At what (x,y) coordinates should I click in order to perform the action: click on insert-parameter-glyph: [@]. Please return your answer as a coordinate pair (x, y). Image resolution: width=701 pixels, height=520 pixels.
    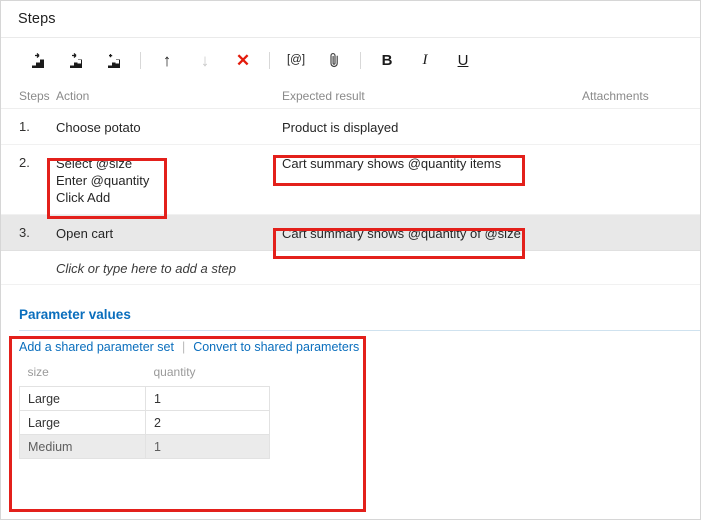
    Looking at the image, I should click on (296, 59).